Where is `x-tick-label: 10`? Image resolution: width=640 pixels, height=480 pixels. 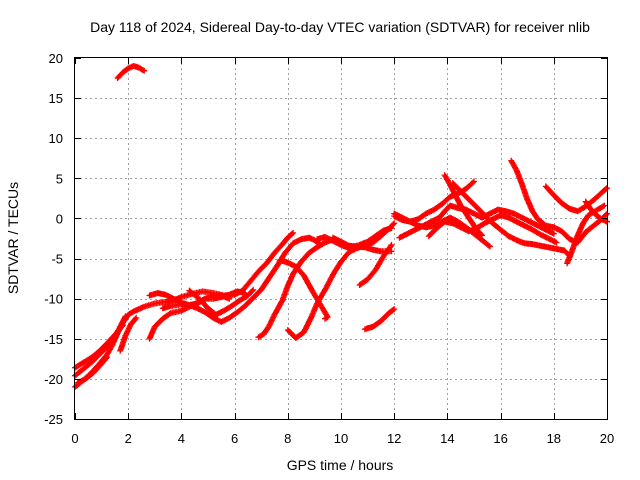
x-tick-label: 10 is located at coordinates (341, 438).